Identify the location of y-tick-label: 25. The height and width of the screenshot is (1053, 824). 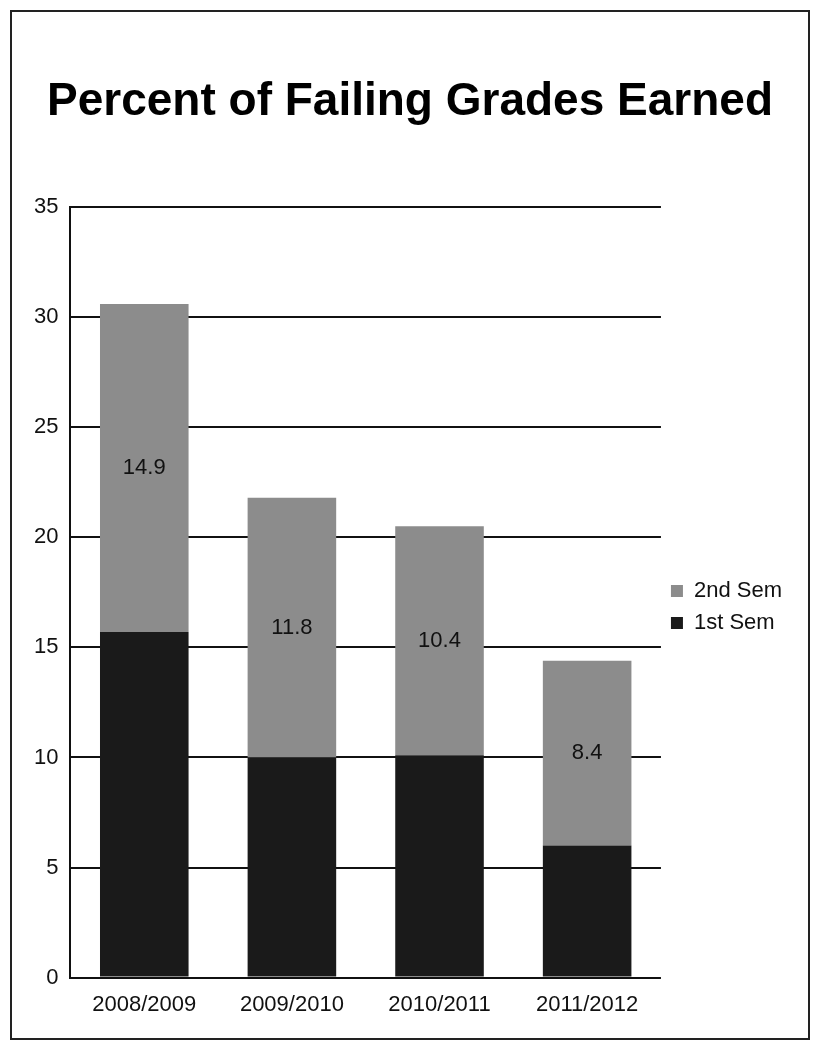
(46, 426).